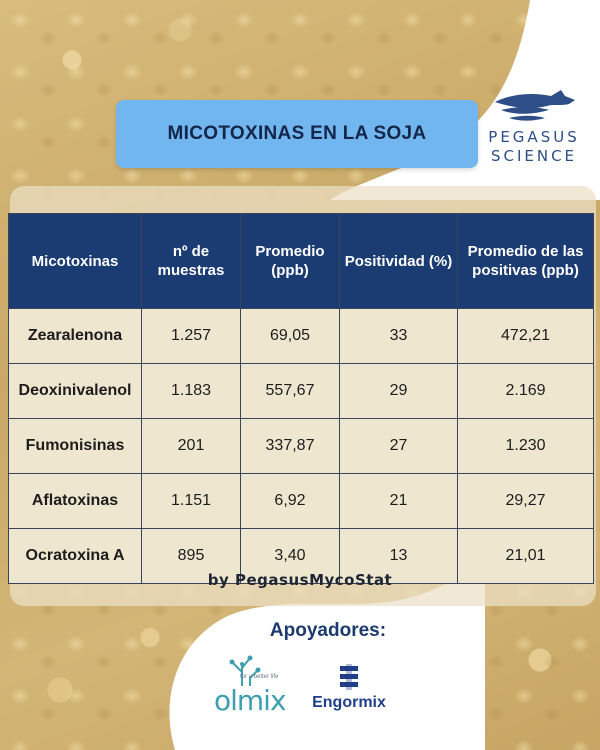 This screenshot has height=750, width=600. What do you see at coordinates (398, 336) in the screenshot?
I see `positivity-percent: 33` at bounding box center [398, 336].